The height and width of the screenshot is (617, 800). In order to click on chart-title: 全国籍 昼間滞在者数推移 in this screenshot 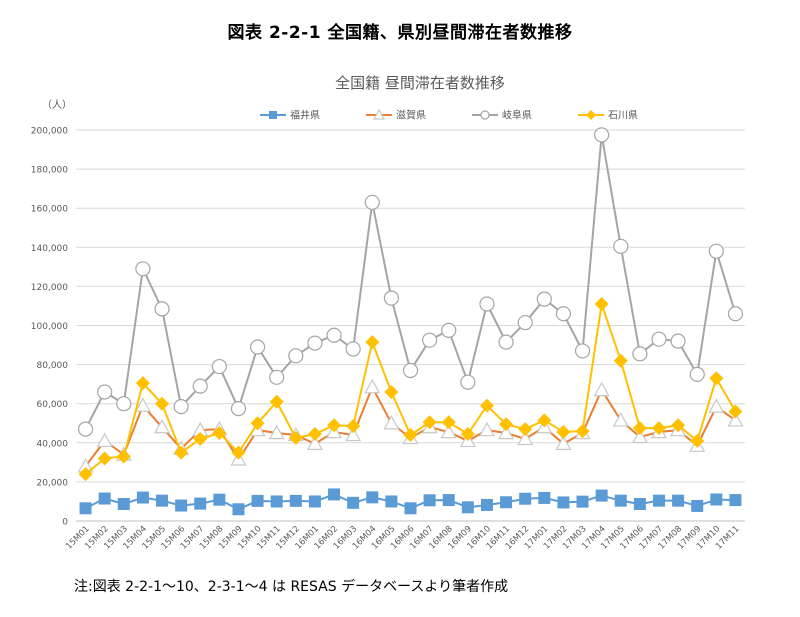, I will do `click(420, 83)`.